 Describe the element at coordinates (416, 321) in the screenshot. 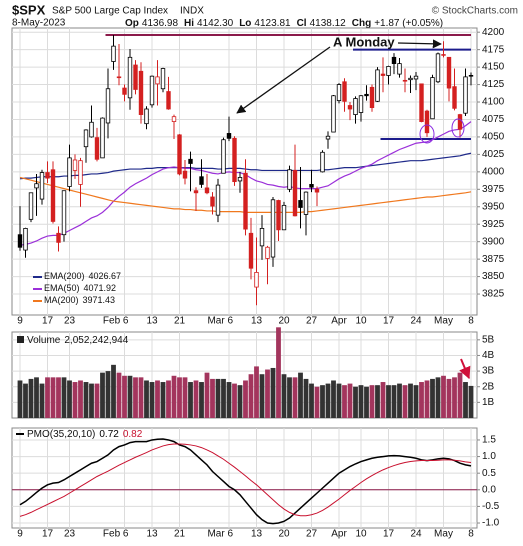

I see `x-tick-label: 24` at that location.